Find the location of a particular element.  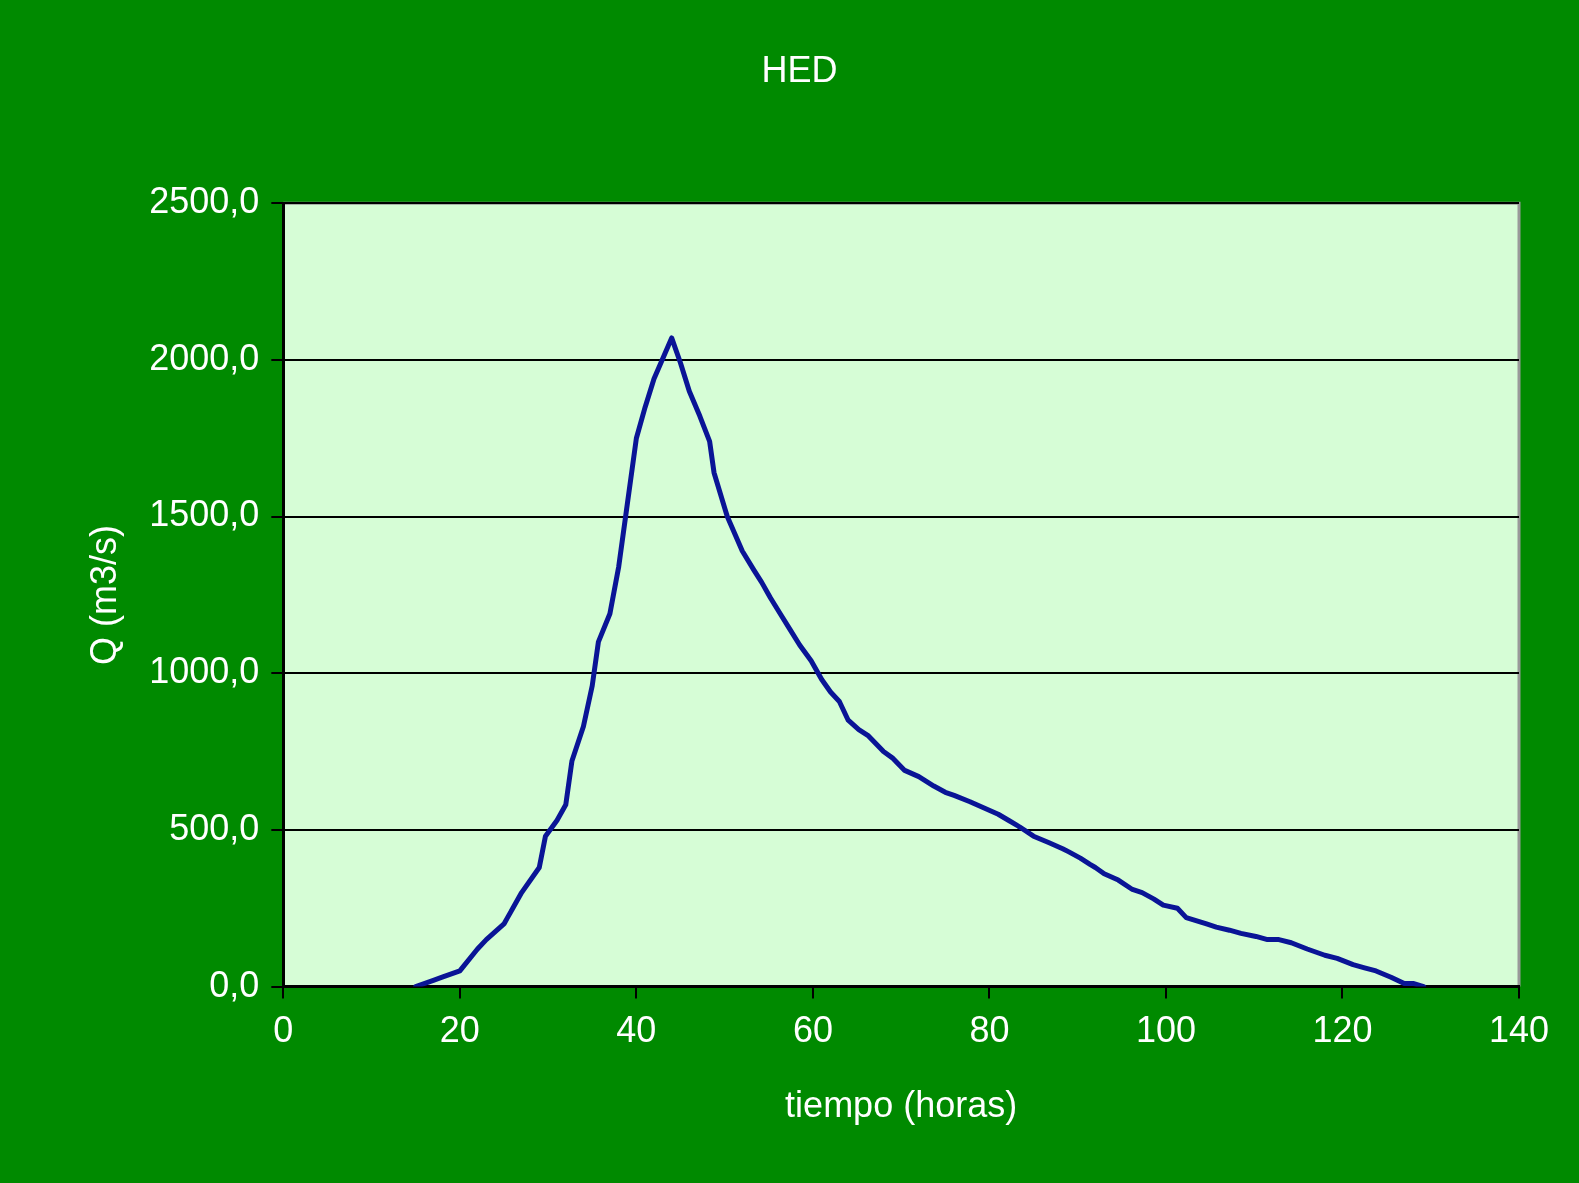

y-tick-label: 500,0 is located at coordinates (214, 827).